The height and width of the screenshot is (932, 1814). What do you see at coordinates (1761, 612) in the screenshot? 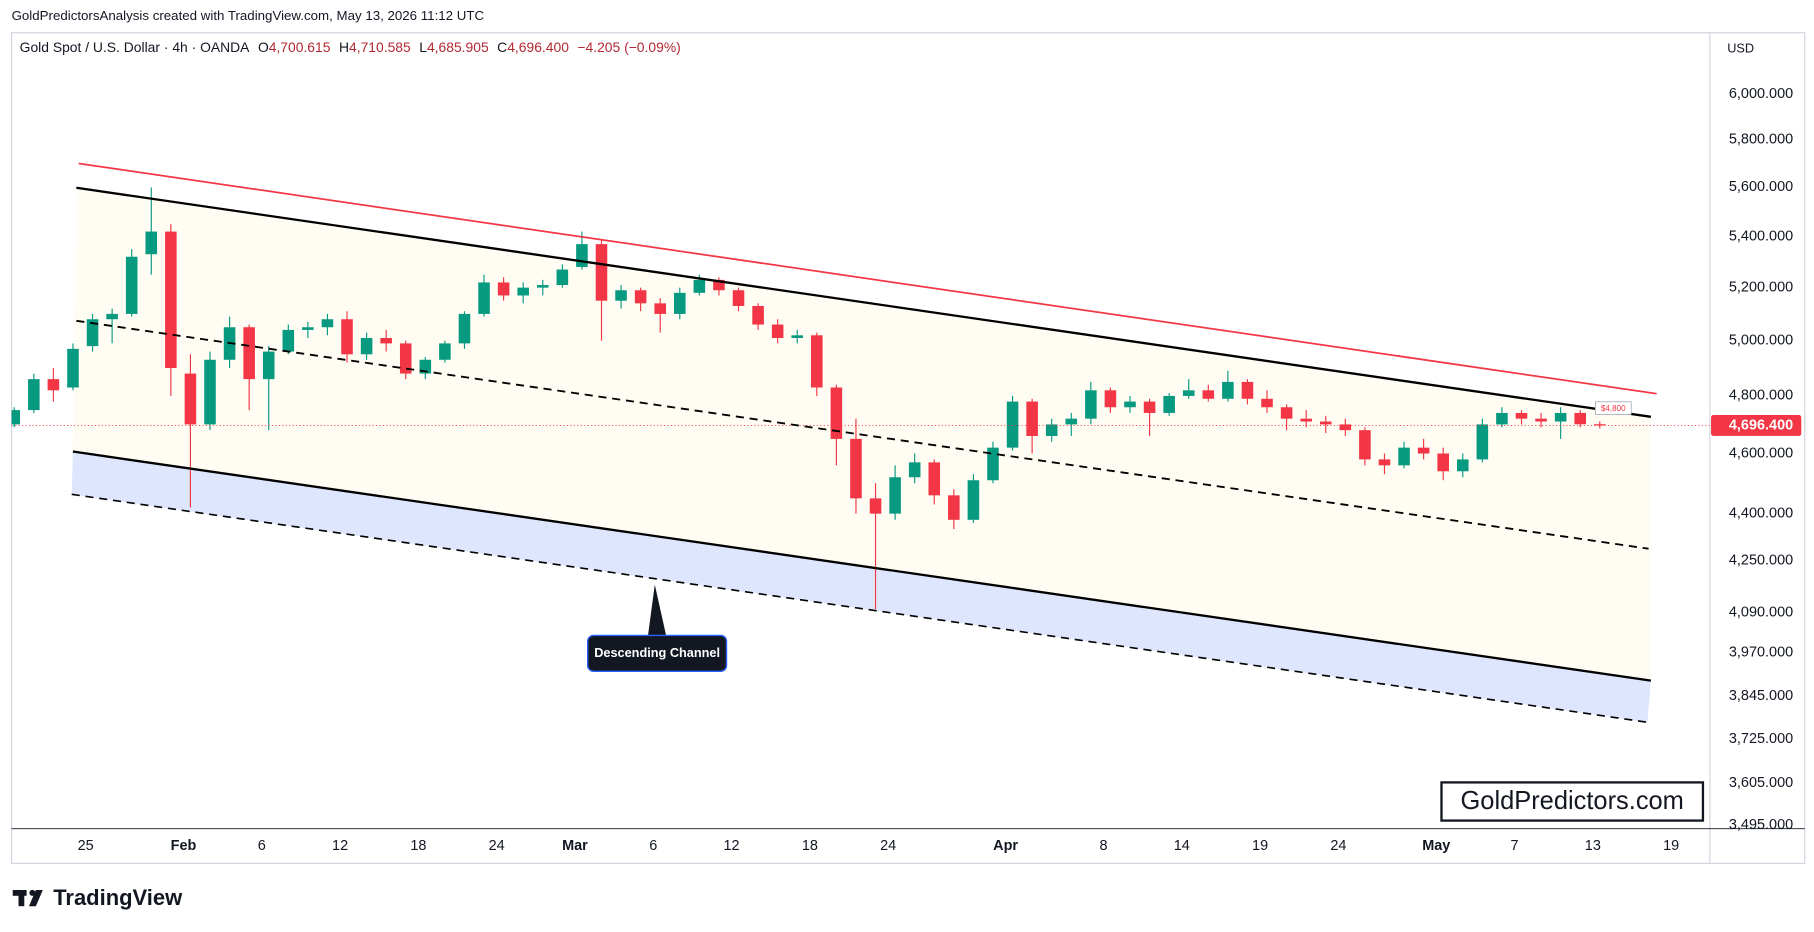
I see `y-tick-label: 4,090.000` at bounding box center [1761, 612].